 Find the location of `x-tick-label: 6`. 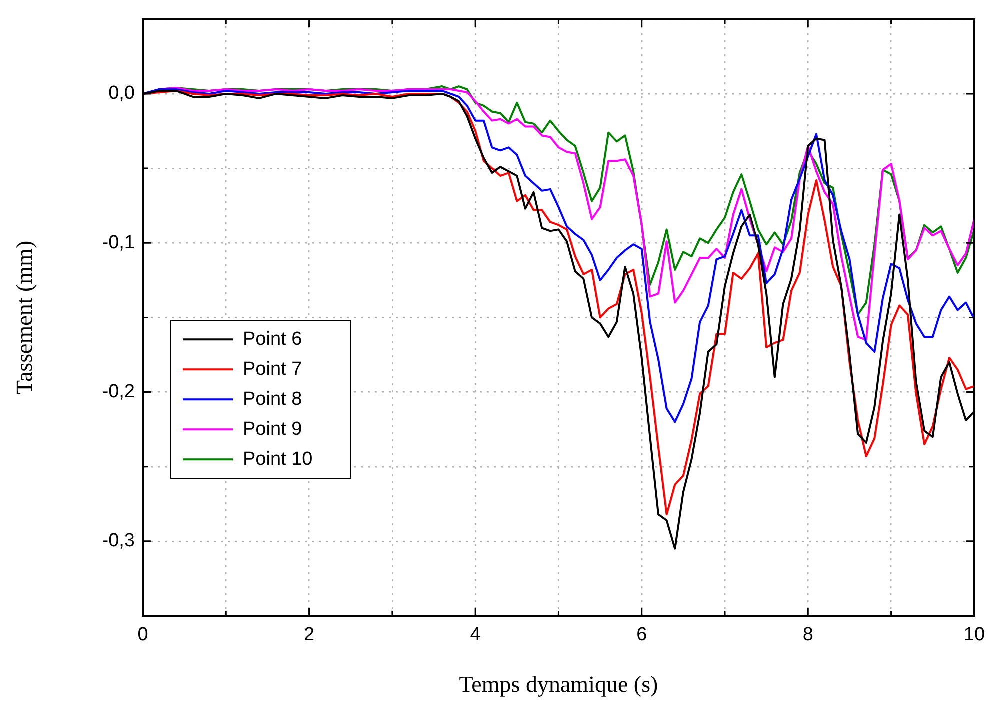

x-tick-label: 6 is located at coordinates (642, 635).